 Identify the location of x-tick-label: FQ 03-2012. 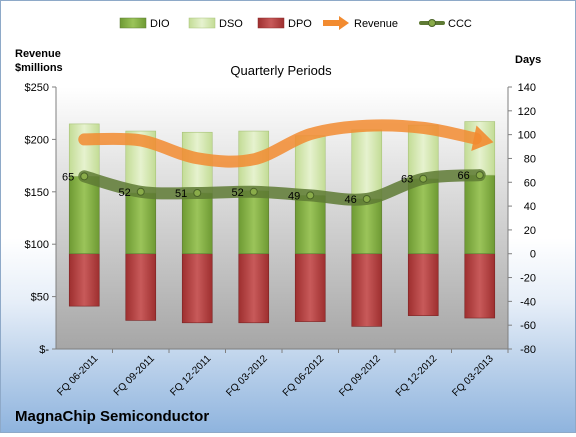
(247, 376).